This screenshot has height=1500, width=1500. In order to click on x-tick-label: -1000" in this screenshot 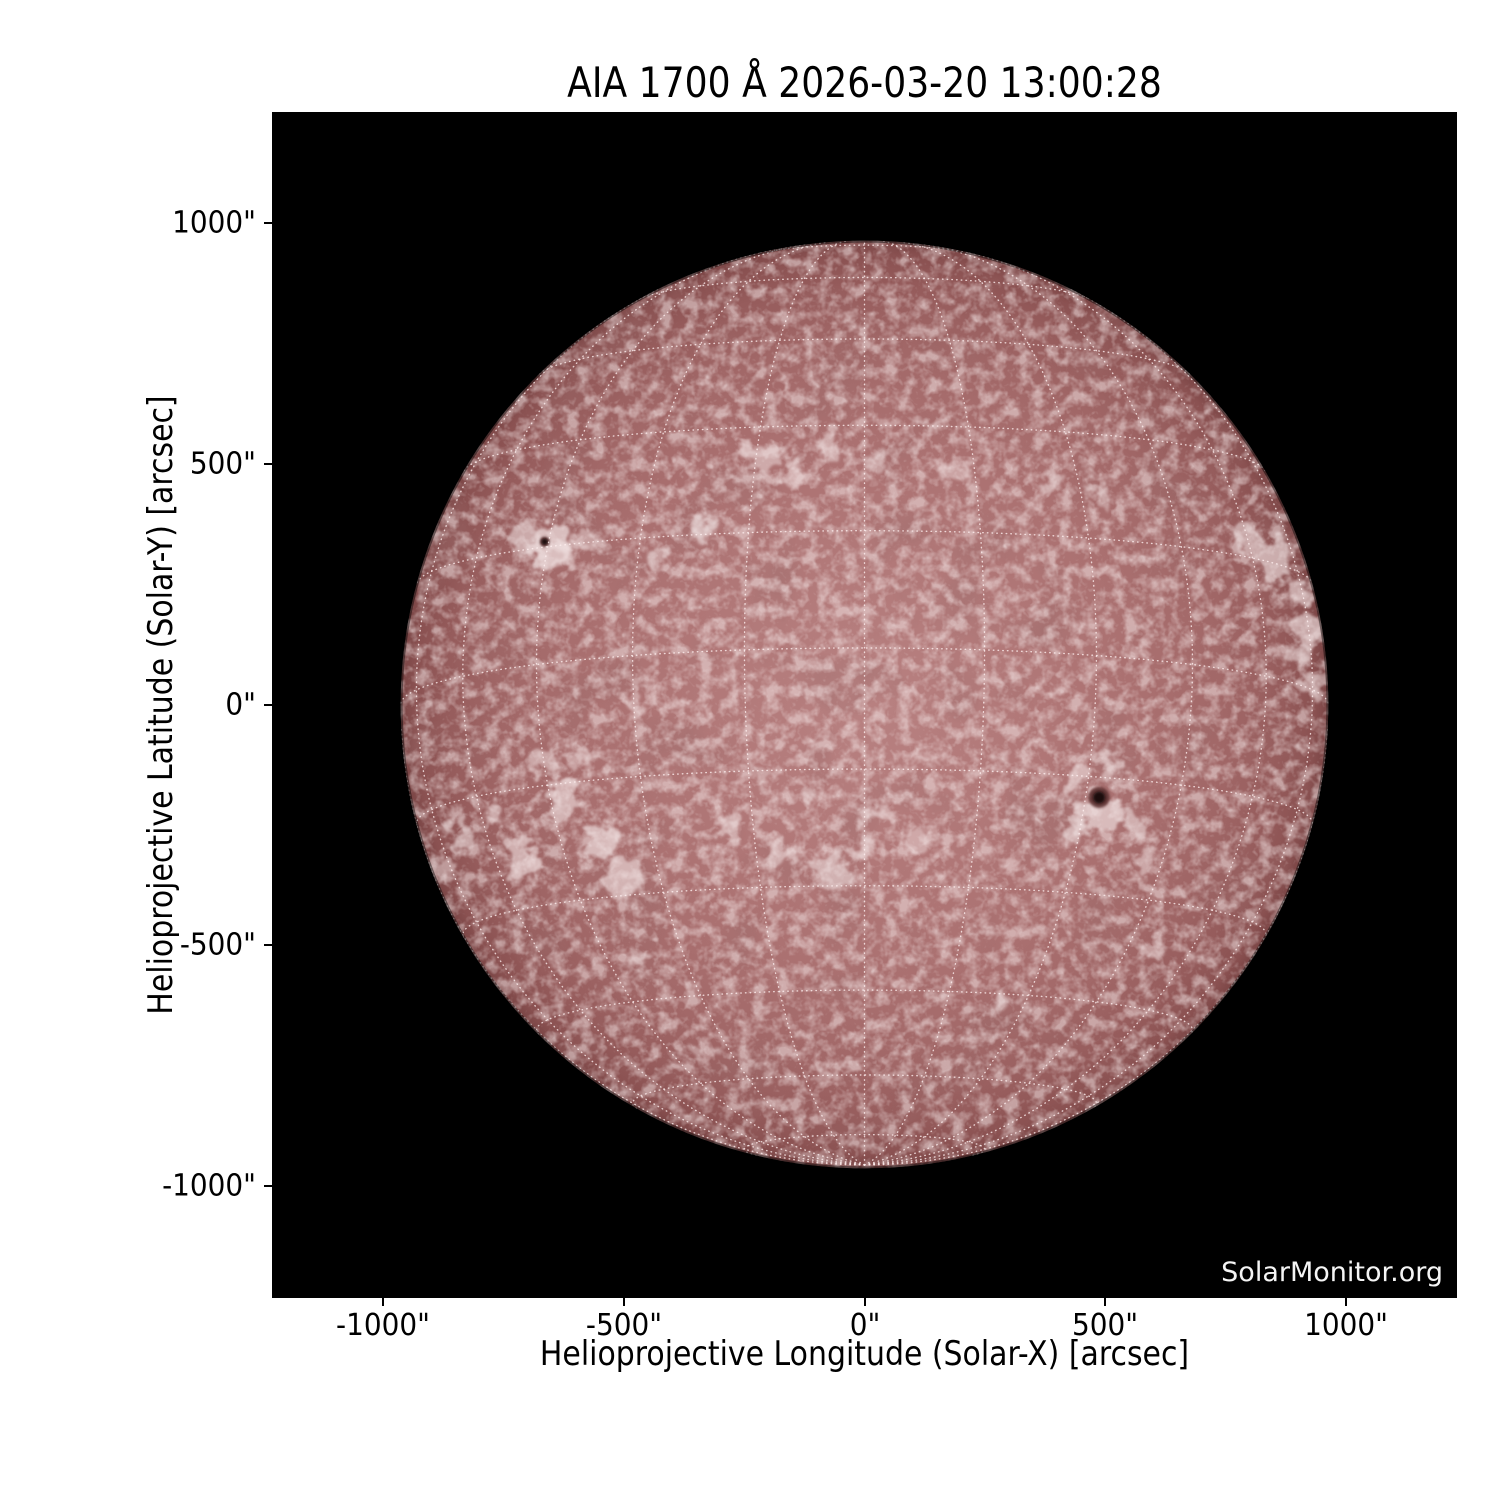, I will do `click(382, 1325)`.